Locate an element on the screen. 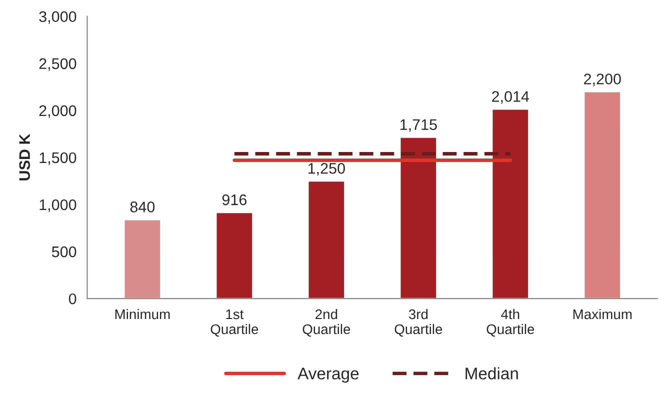 This screenshot has width=671, height=409. y-tick-label: 3,000 is located at coordinates (57, 17).